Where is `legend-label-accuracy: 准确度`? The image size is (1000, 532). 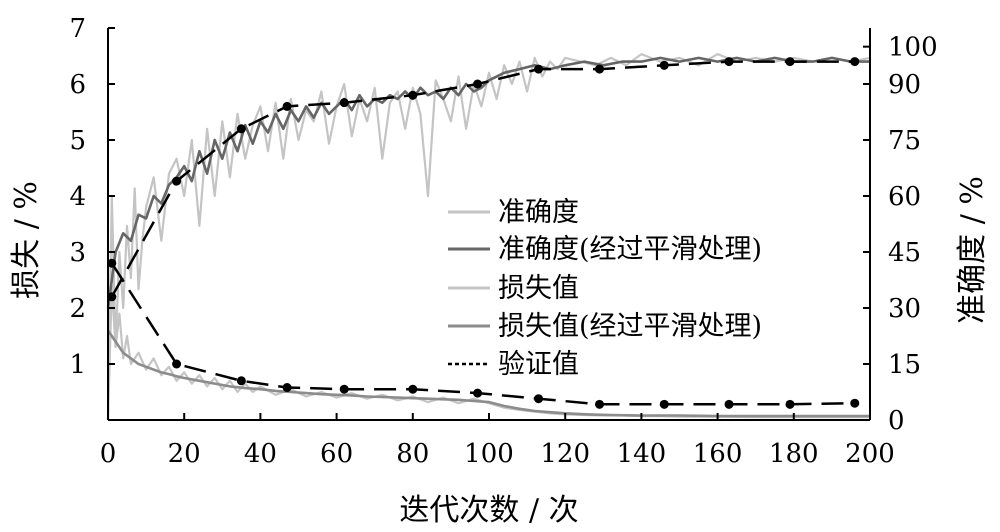
legend-label-accuracy: 准确度 is located at coordinates (538, 212).